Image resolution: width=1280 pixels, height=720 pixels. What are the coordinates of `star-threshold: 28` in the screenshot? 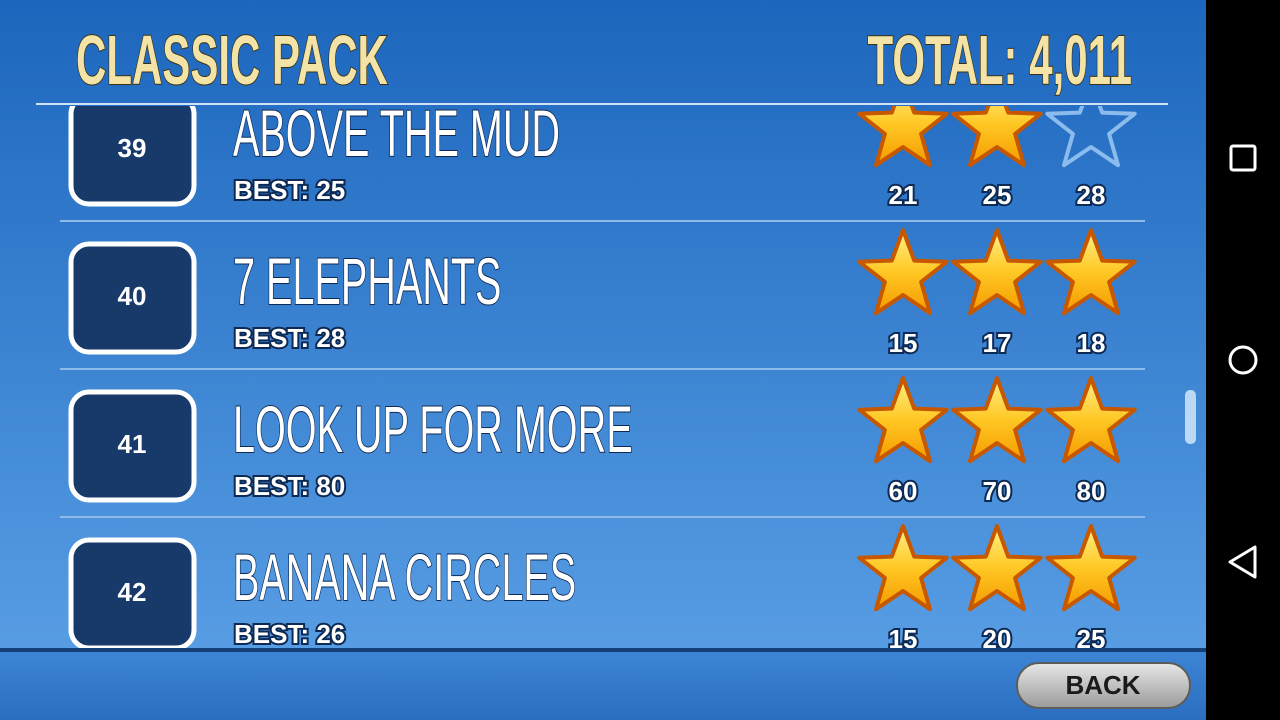 It's located at (1091, 195).